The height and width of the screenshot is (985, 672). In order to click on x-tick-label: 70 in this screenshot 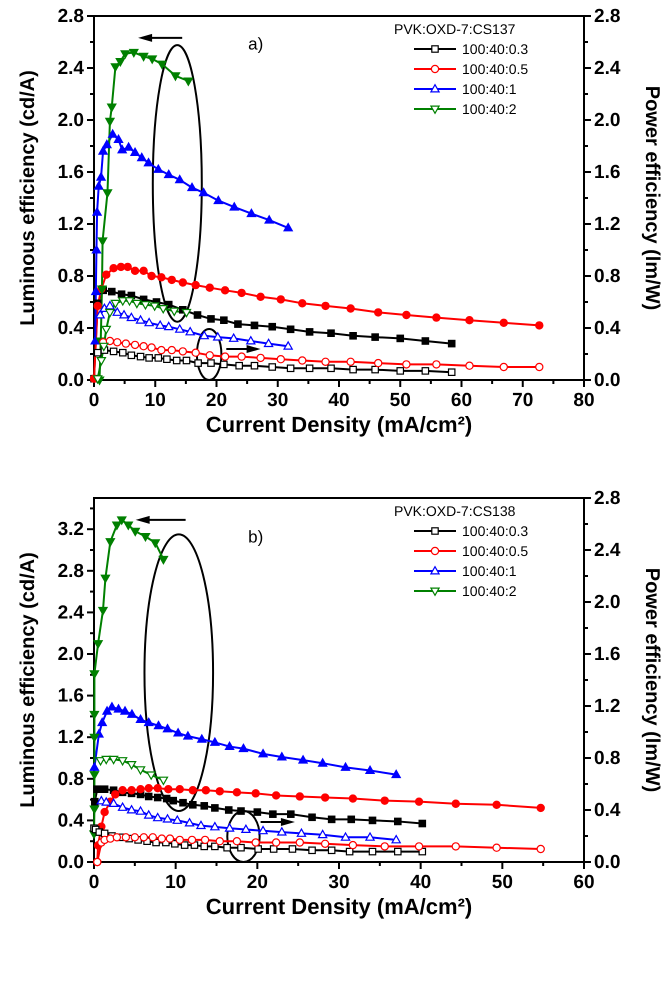, I will do `click(523, 400)`.